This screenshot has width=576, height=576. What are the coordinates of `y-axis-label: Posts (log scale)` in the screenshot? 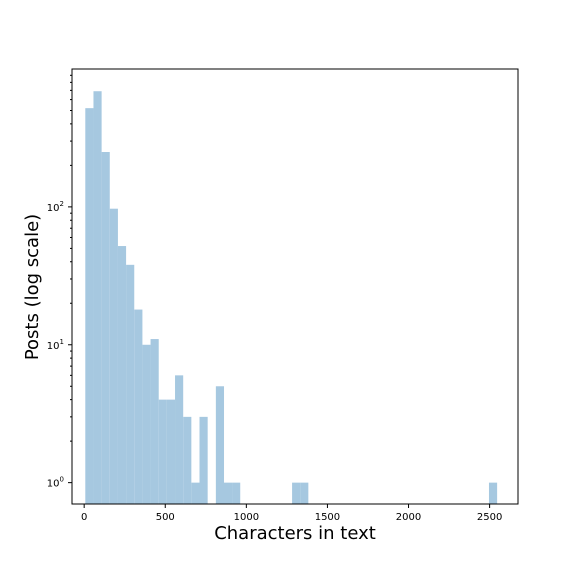 It's located at (32, 287).